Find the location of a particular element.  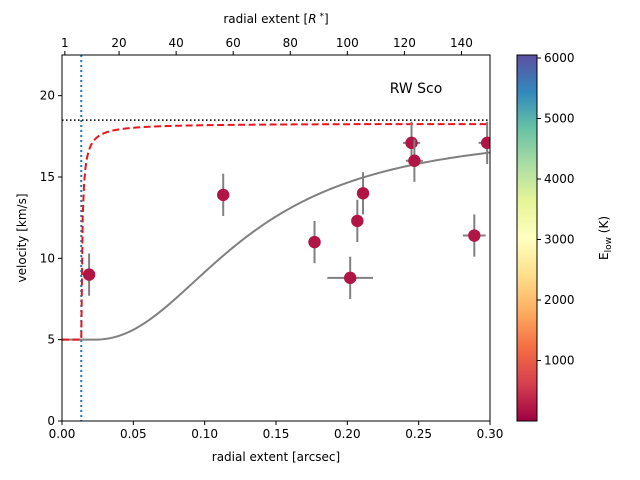

annotation-rw-sco: RW Sco is located at coordinates (416, 89).